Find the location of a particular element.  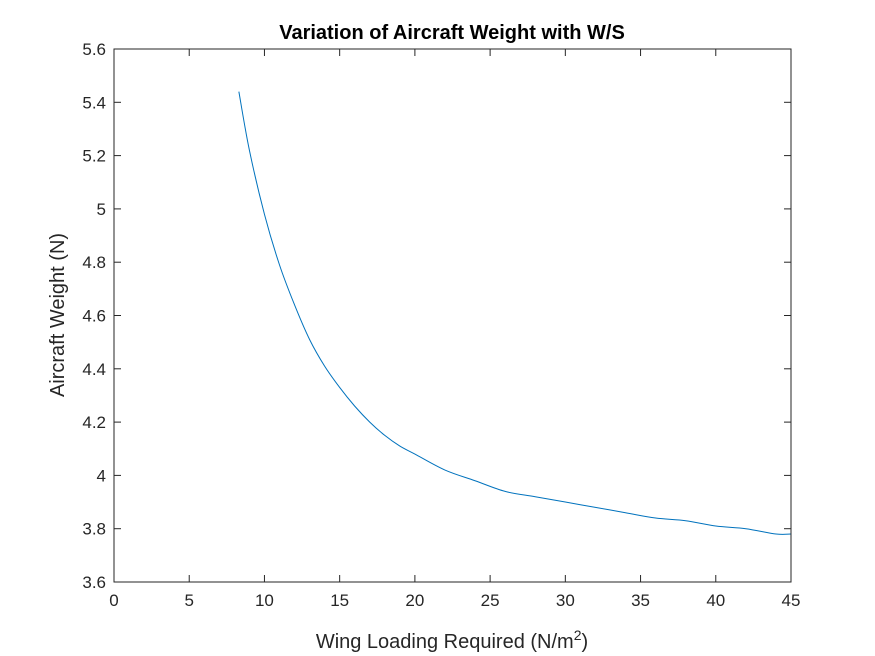

x-tick-label: 35 is located at coordinates (640, 600).